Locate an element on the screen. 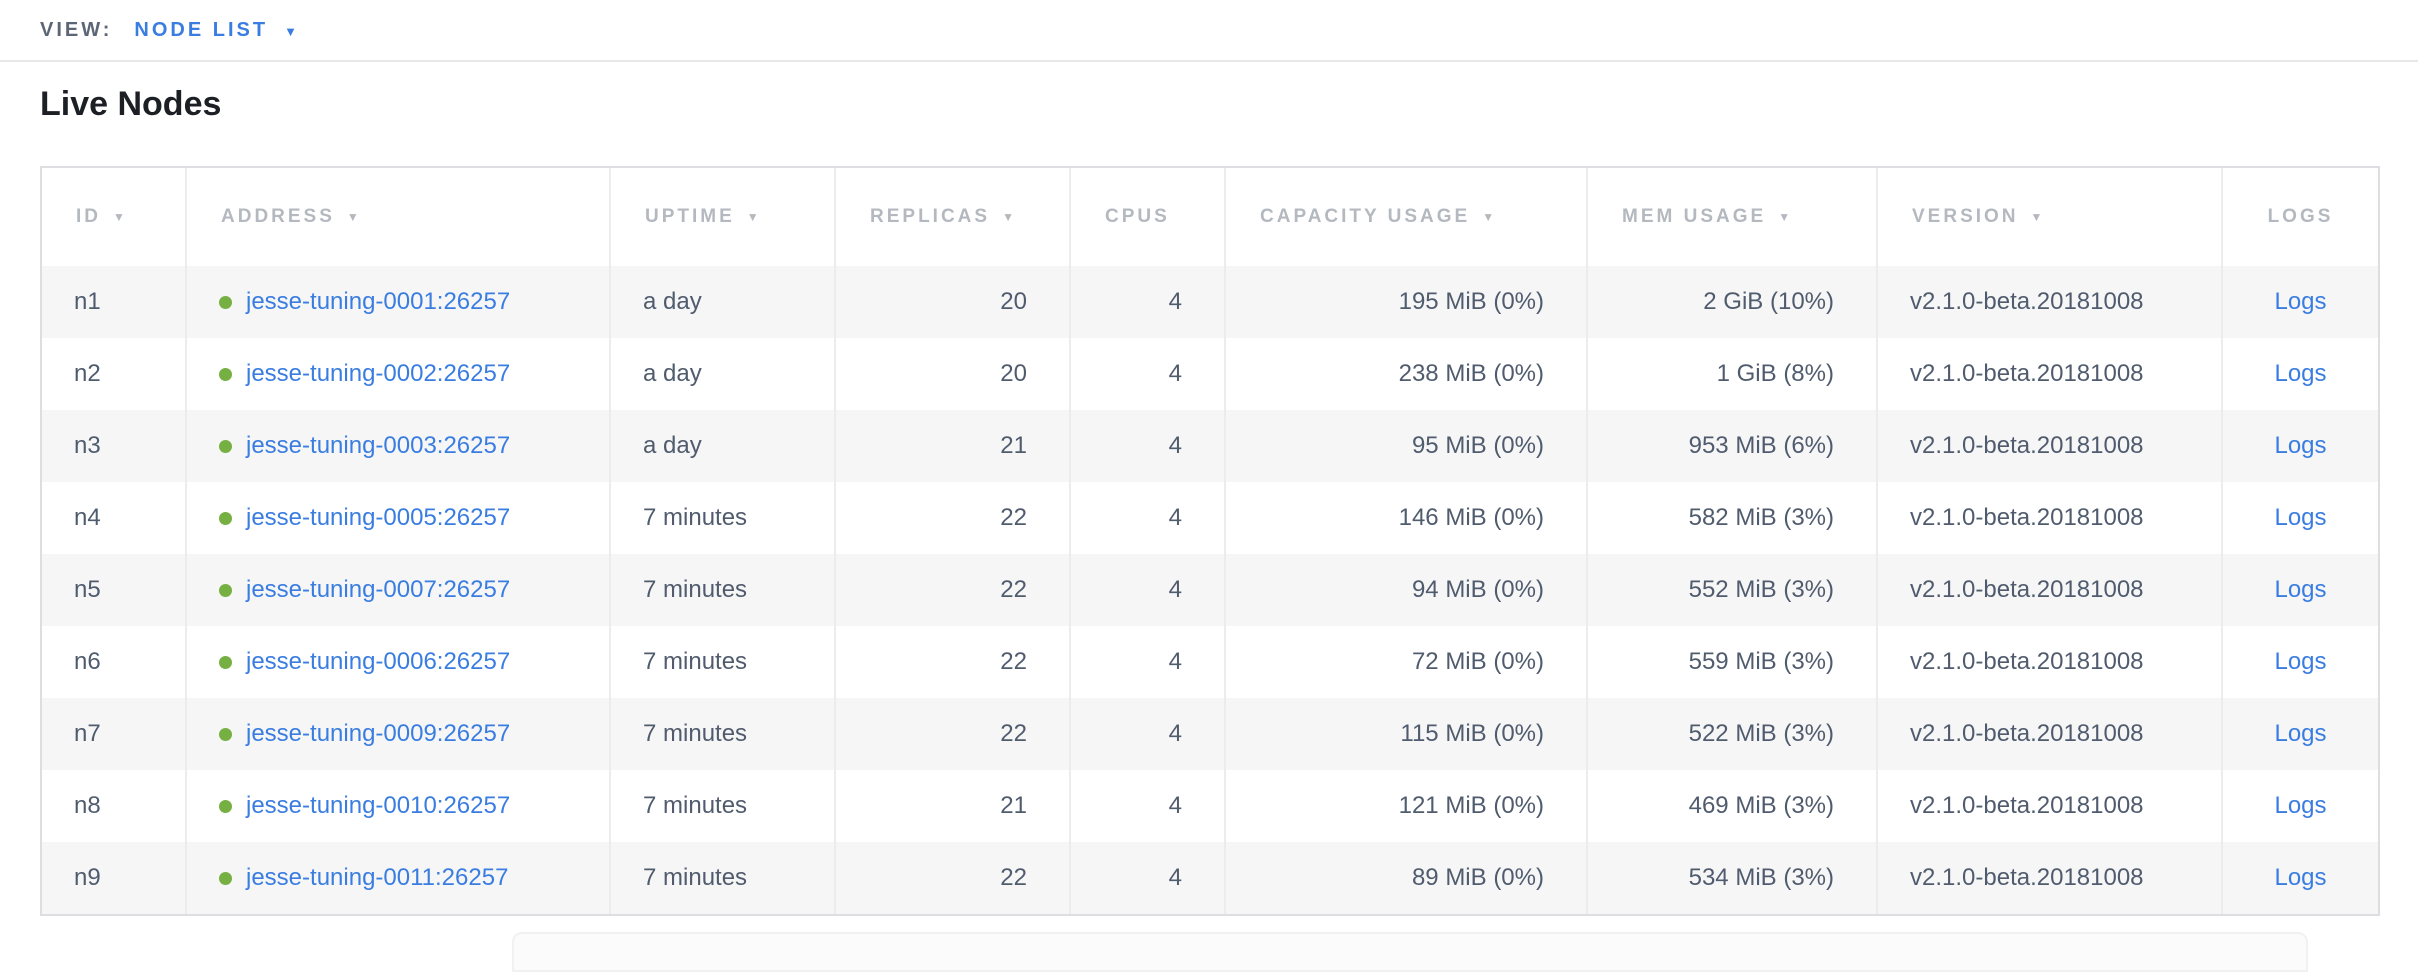 This screenshot has height=972, width=2418. cell-value: 522 MiB (3%) is located at coordinates (1761, 733).